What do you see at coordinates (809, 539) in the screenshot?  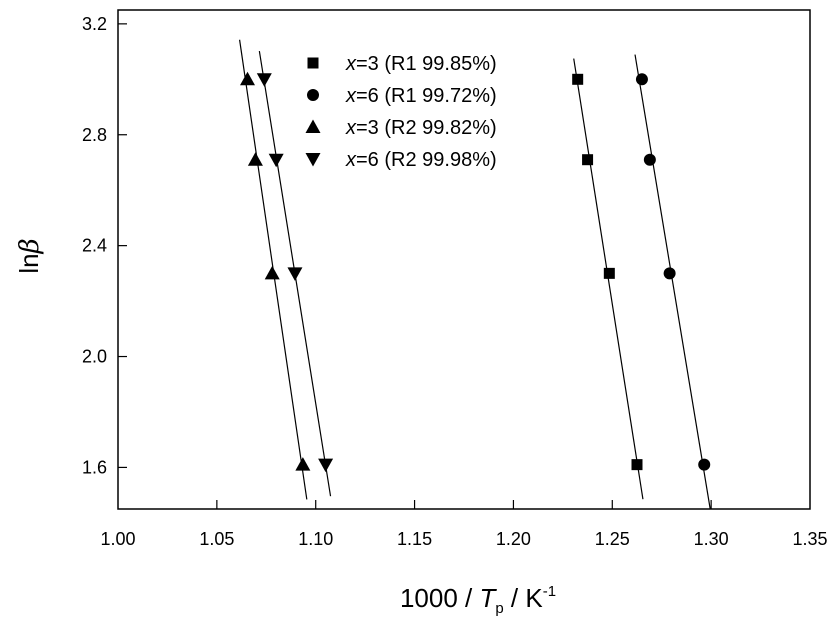 I see `x-tick-label: 1.35` at bounding box center [809, 539].